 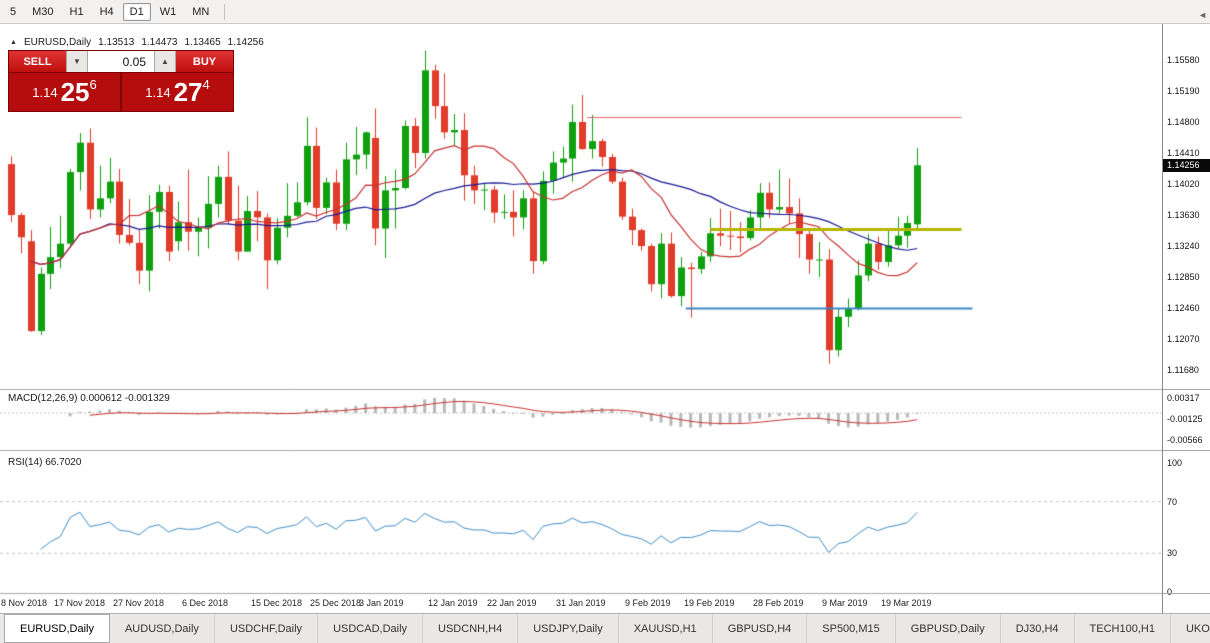 I want to click on macd-indicator-label: MACD(12,26,9) 0.000612 -0.001329, so click(x=89, y=398).